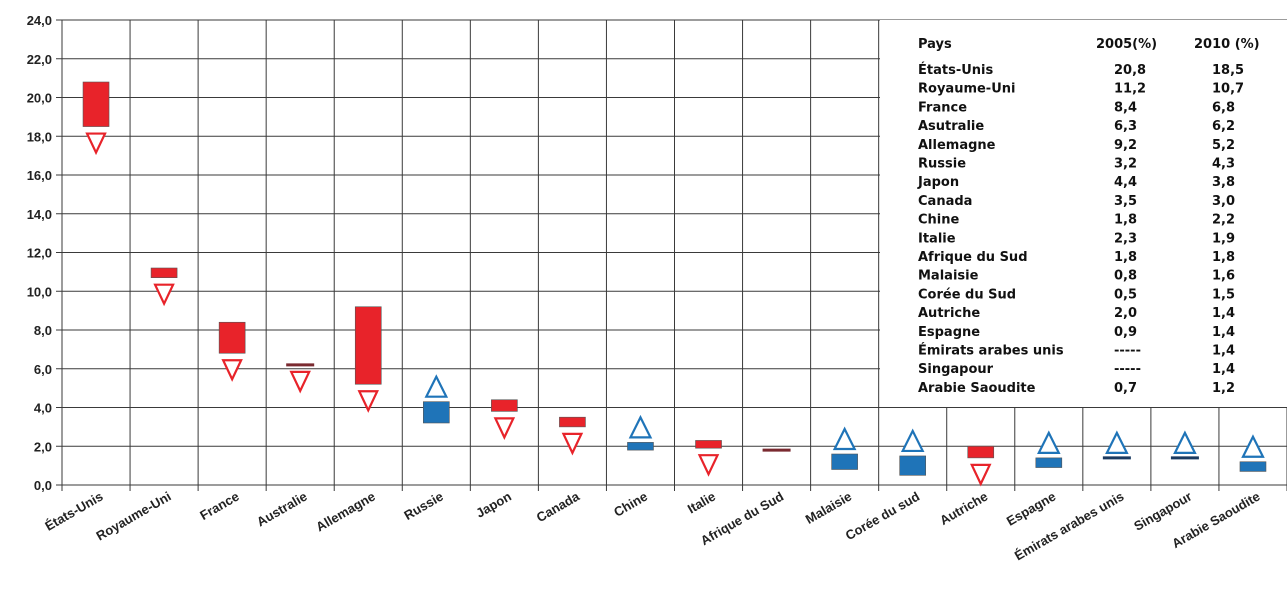  I want to click on table-cell: Autriche, so click(949, 313).